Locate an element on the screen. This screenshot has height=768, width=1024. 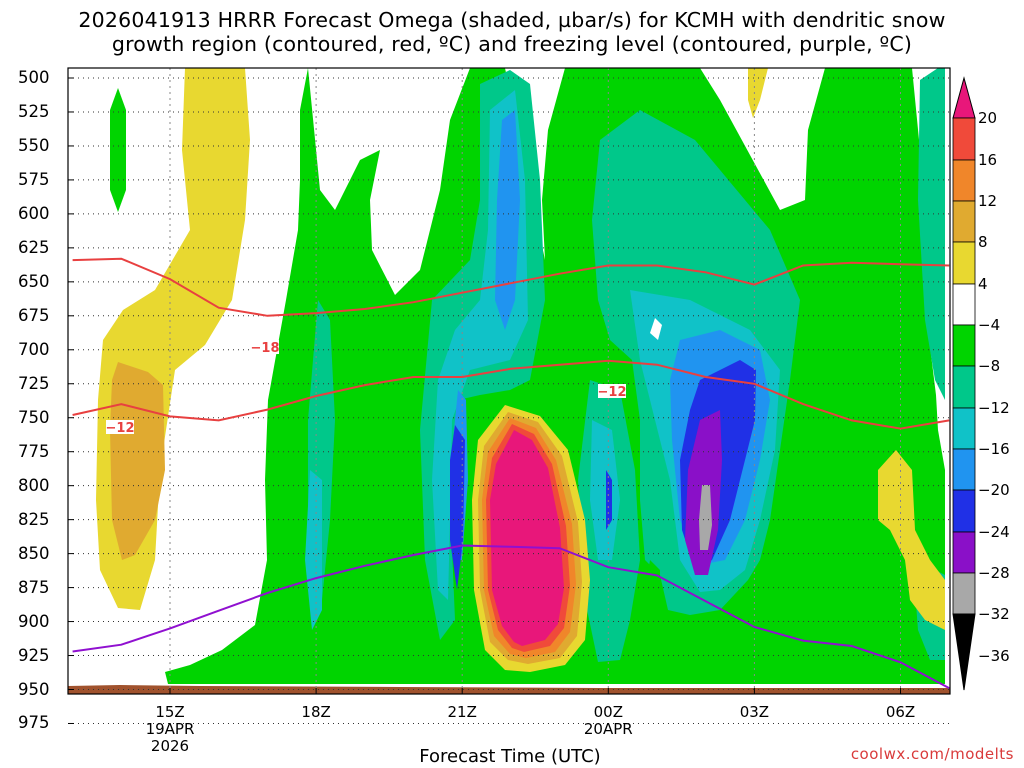
colorbar-label: 12 is located at coordinates (988, 201).